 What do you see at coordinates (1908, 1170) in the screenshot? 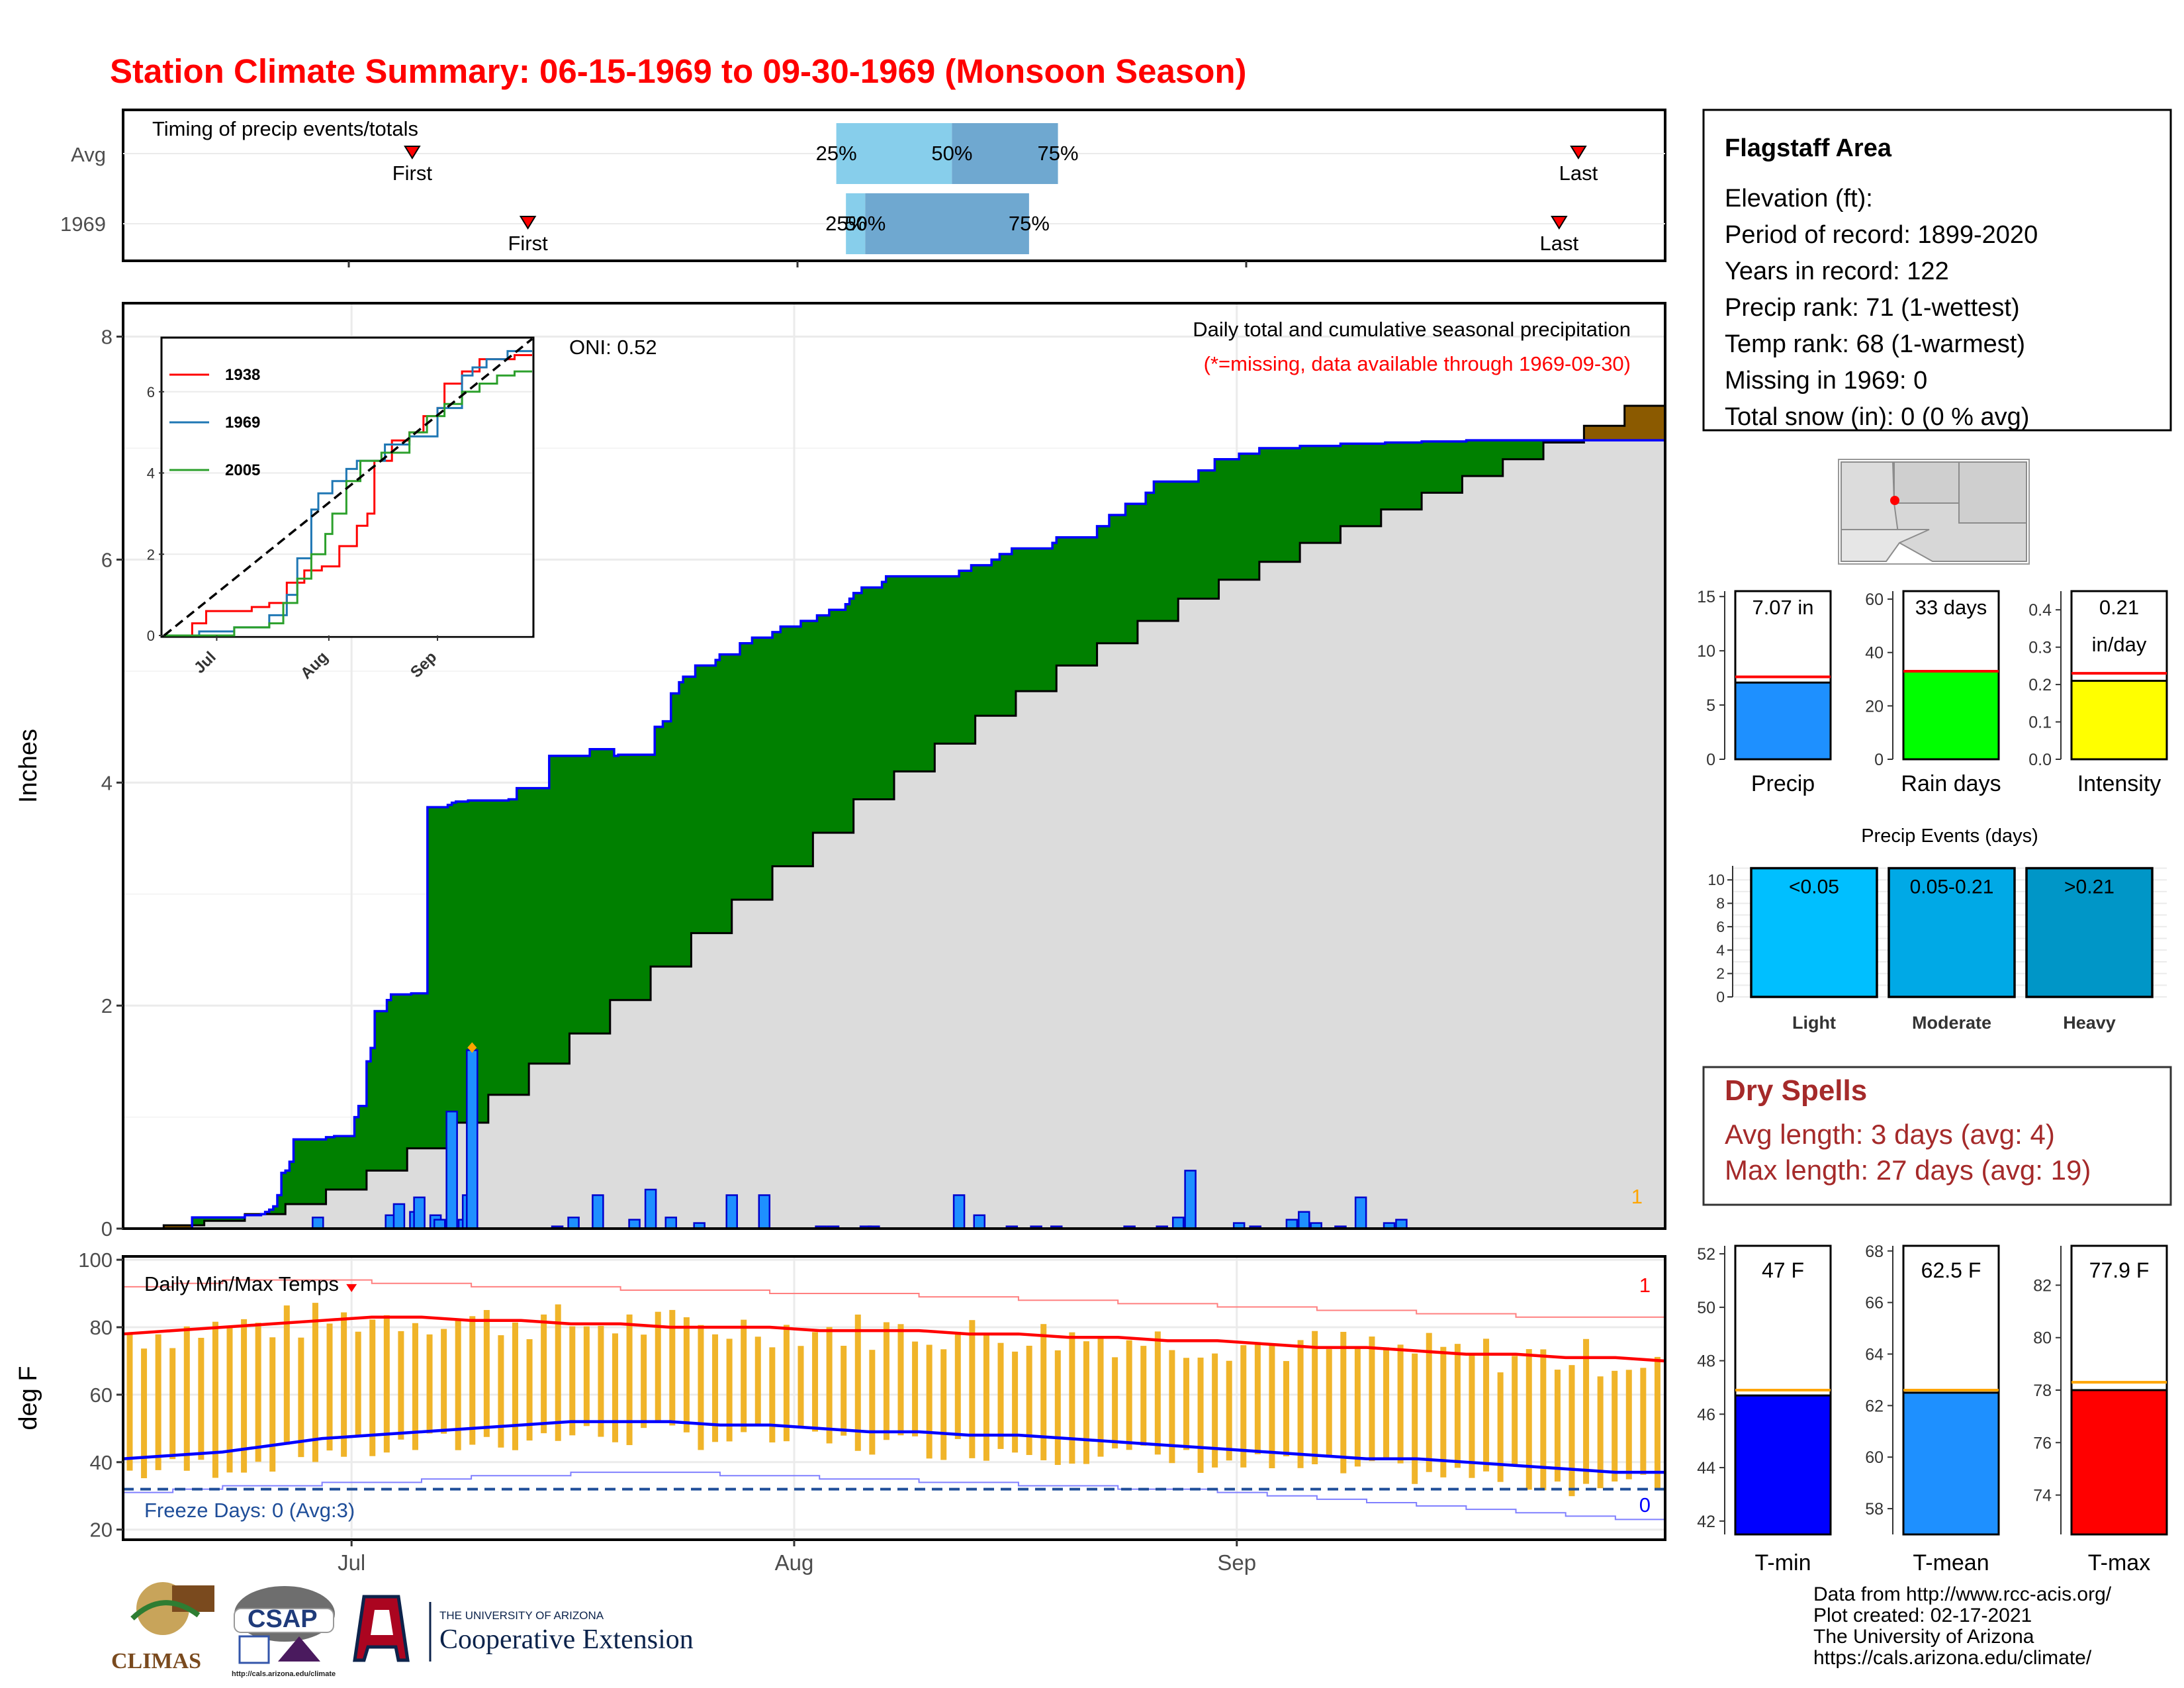
I see `dry-spells-max: Max length: 27 days (avg: 19)` at bounding box center [1908, 1170].